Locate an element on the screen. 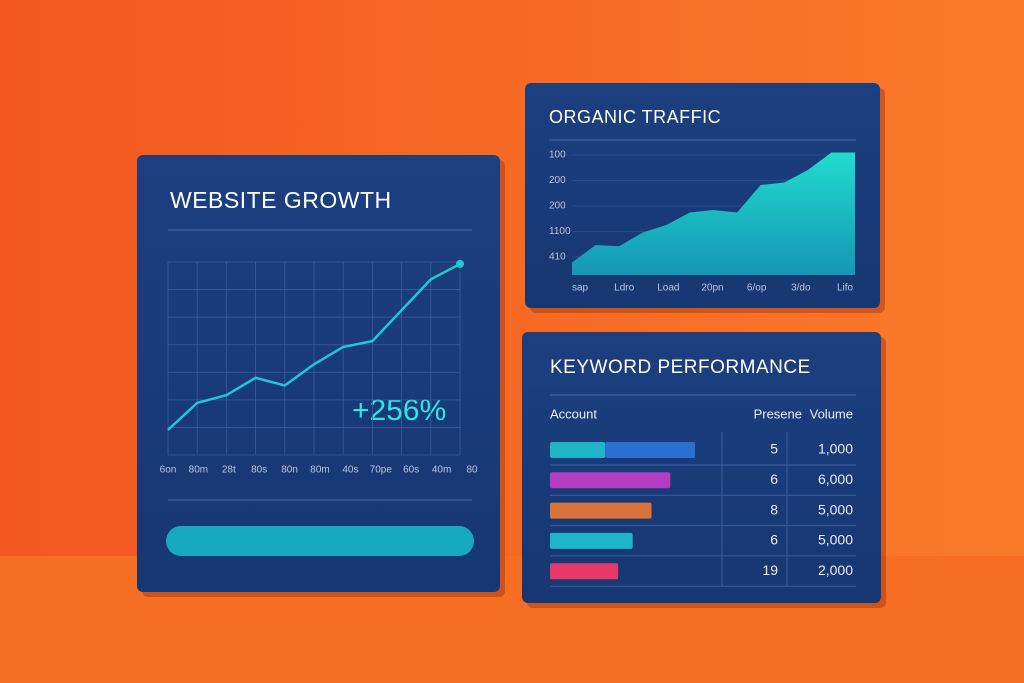 This screenshot has height=683, width=1024. x-tick-label: Ldro is located at coordinates (624, 288).